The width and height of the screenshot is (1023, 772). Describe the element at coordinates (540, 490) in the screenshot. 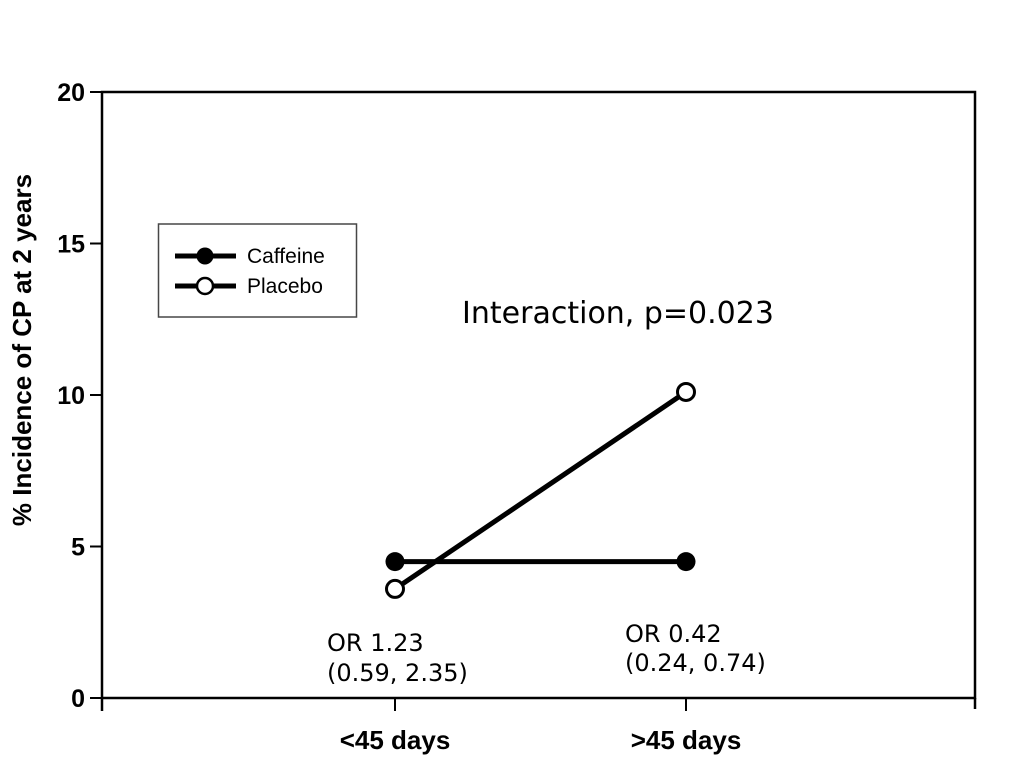

I see `series-line-placebo` at that location.